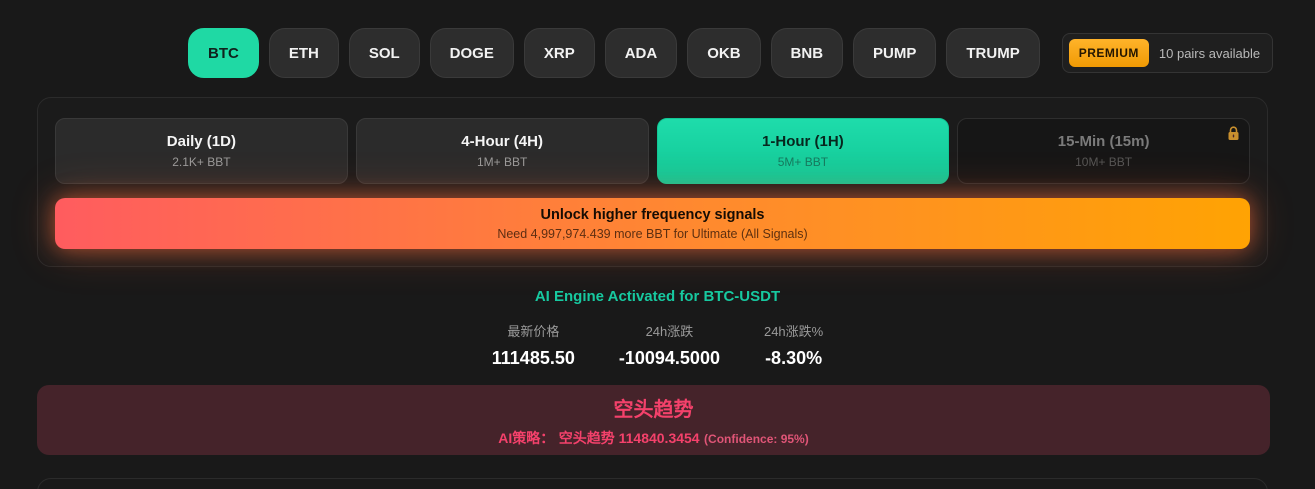 The height and width of the screenshot is (489, 1315). I want to click on trend-strategy-line: AI策略： 空头趋势 114840.3454 (Confidence: 95%), so click(653, 438).